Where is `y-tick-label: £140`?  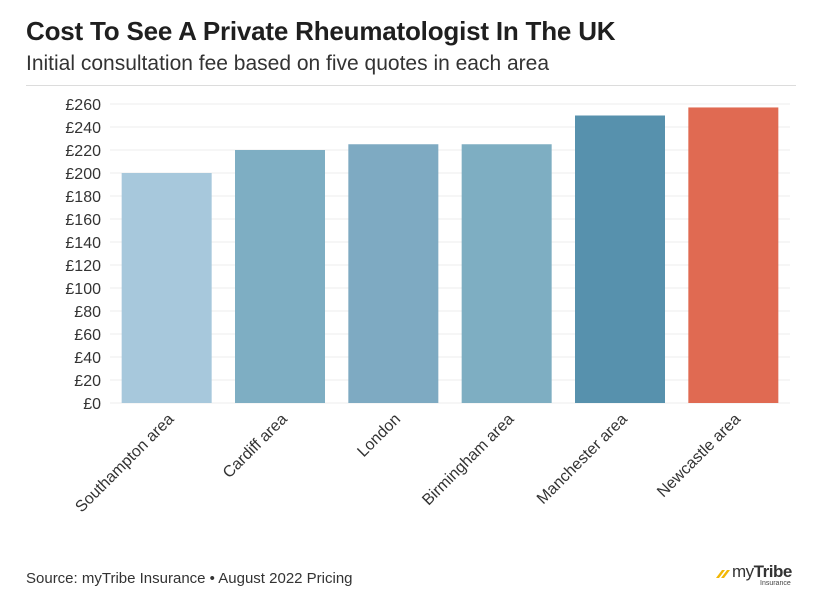
y-tick-label: £140 is located at coordinates (83, 243).